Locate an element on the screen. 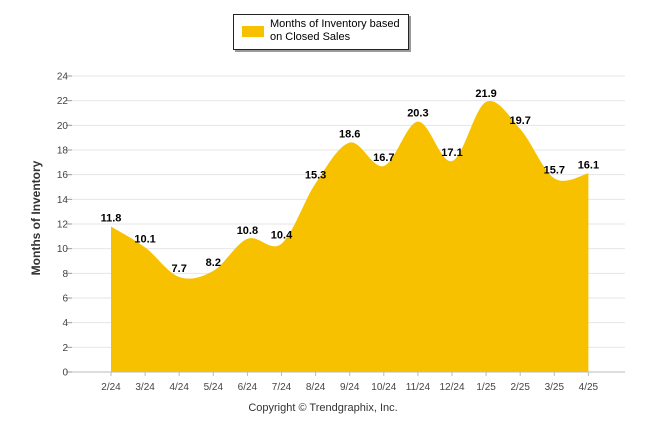 The height and width of the screenshot is (434, 646). data-label: 16.7 is located at coordinates (383, 158).